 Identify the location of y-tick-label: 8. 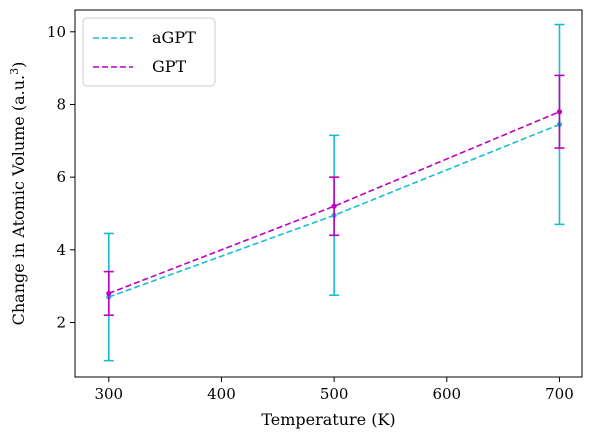
(61, 104).